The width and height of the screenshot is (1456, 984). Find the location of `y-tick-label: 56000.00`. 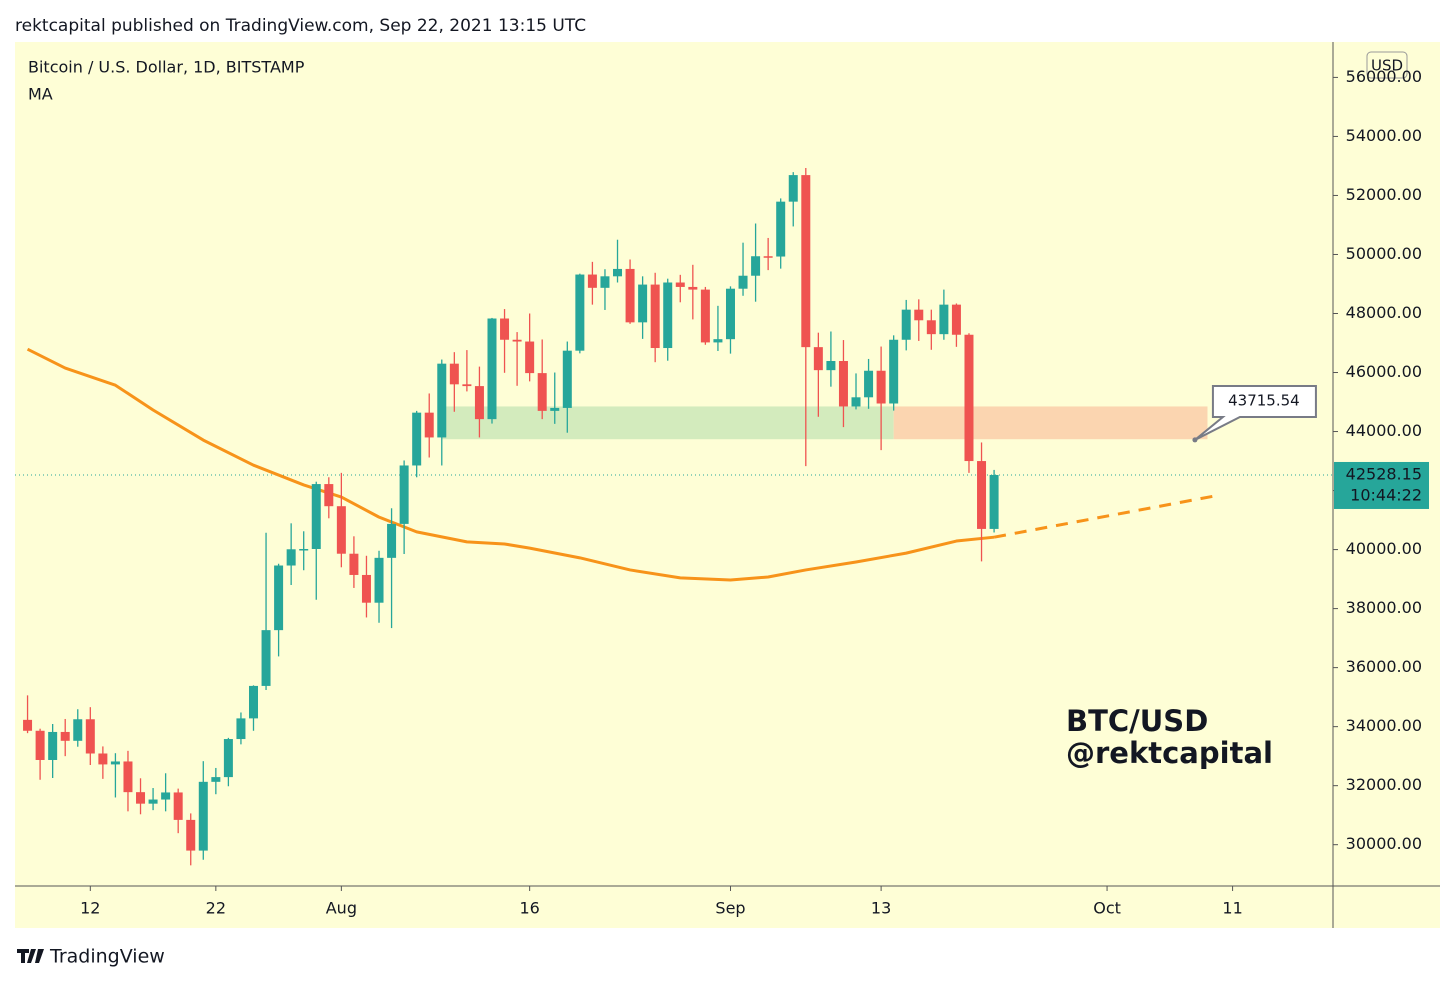

y-tick-label: 56000.00 is located at coordinates (1384, 76).